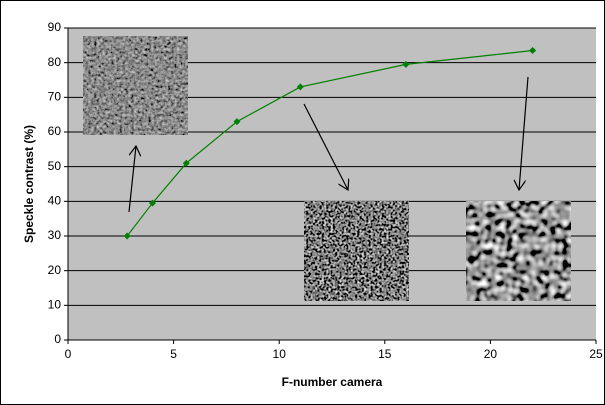  Describe the element at coordinates (332, 382) in the screenshot. I see `x-axis-title: F-number camera` at that location.